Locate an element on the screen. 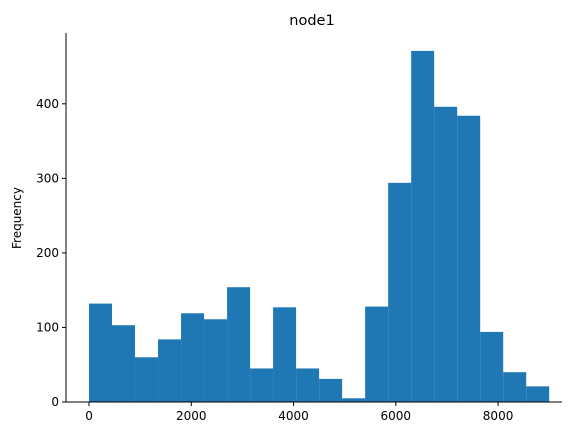  y-tick-label: 100 is located at coordinates (47, 327).